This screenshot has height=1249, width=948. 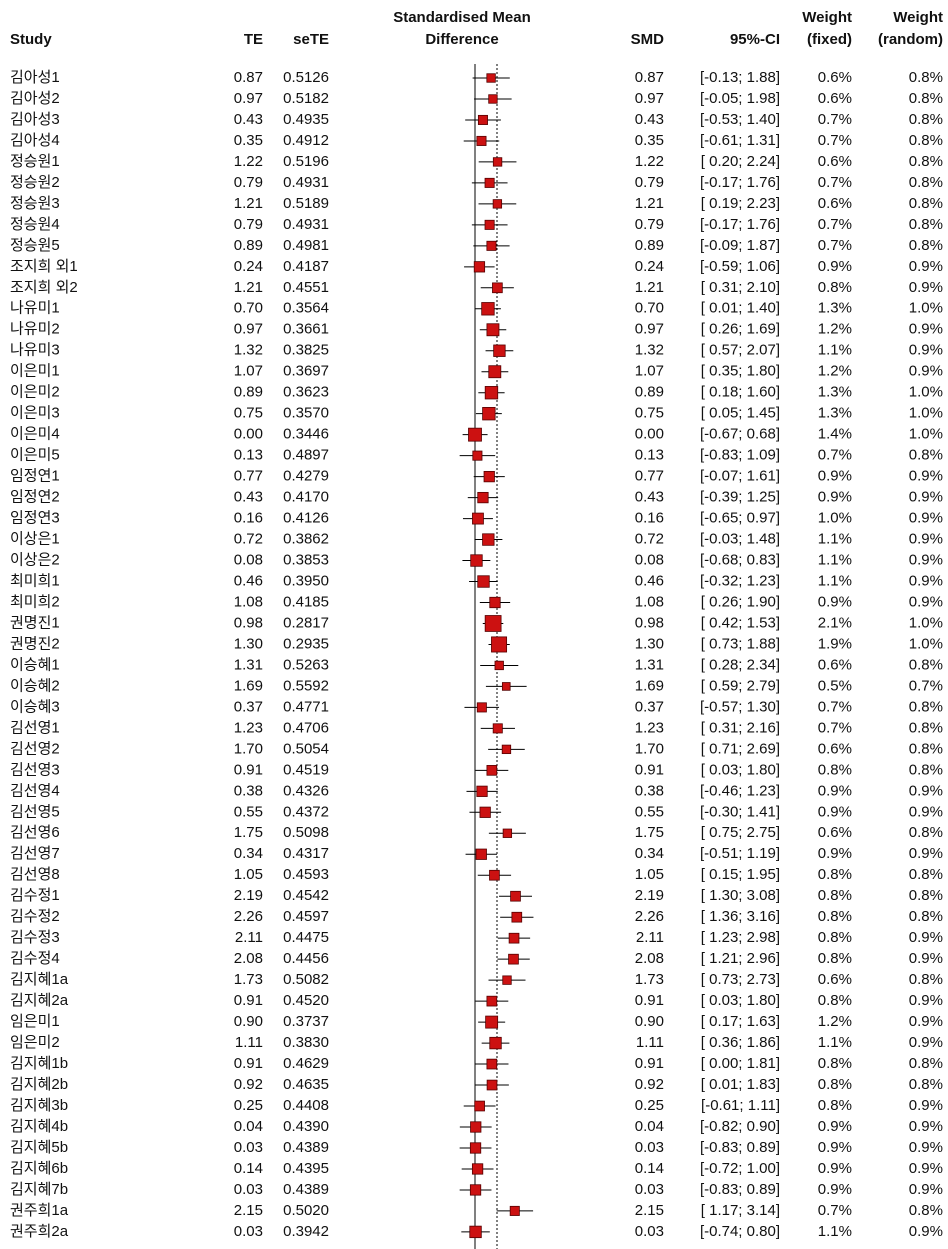 What do you see at coordinates (649, 958) in the screenshot?
I see `smd-value: 2.08` at bounding box center [649, 958].